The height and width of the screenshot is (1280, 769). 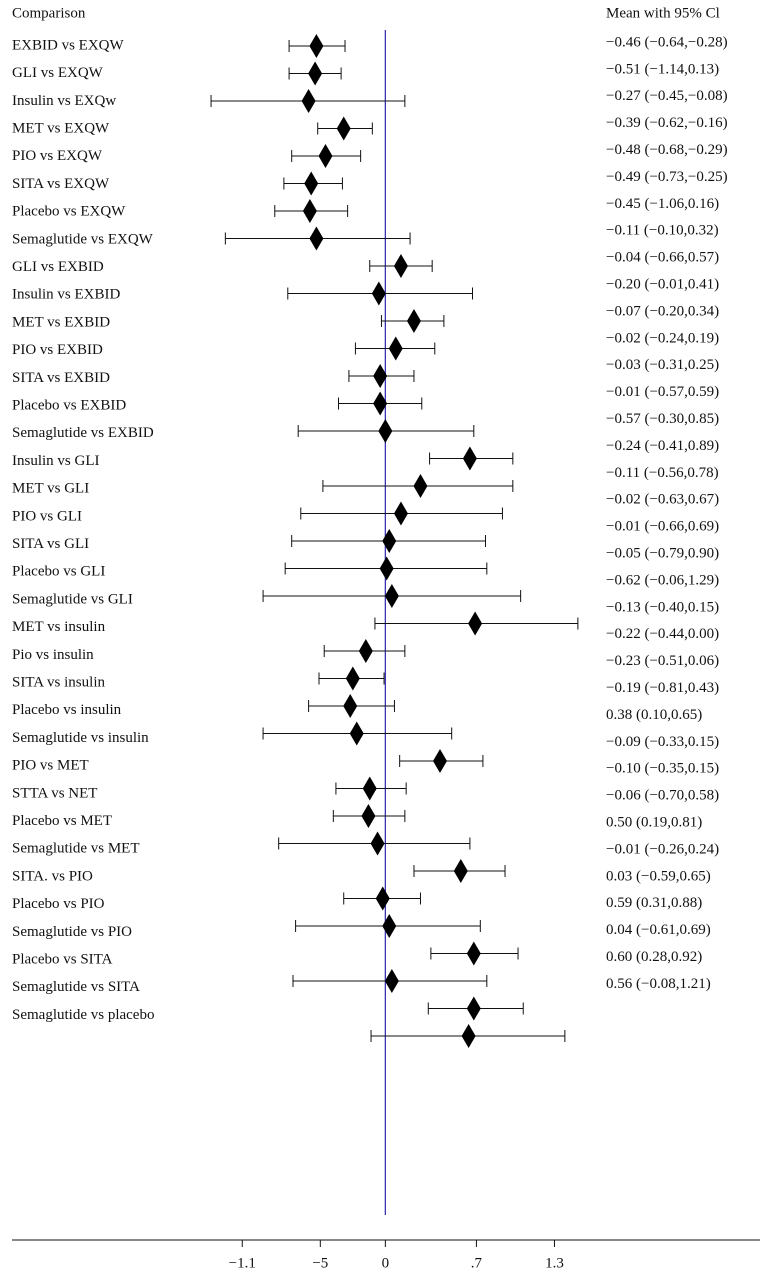 What do you see at coordinates (83, 433) in the screenshot?
I see `row-label: Semaglutide vs EXBID` at bounding box center [83, 433].